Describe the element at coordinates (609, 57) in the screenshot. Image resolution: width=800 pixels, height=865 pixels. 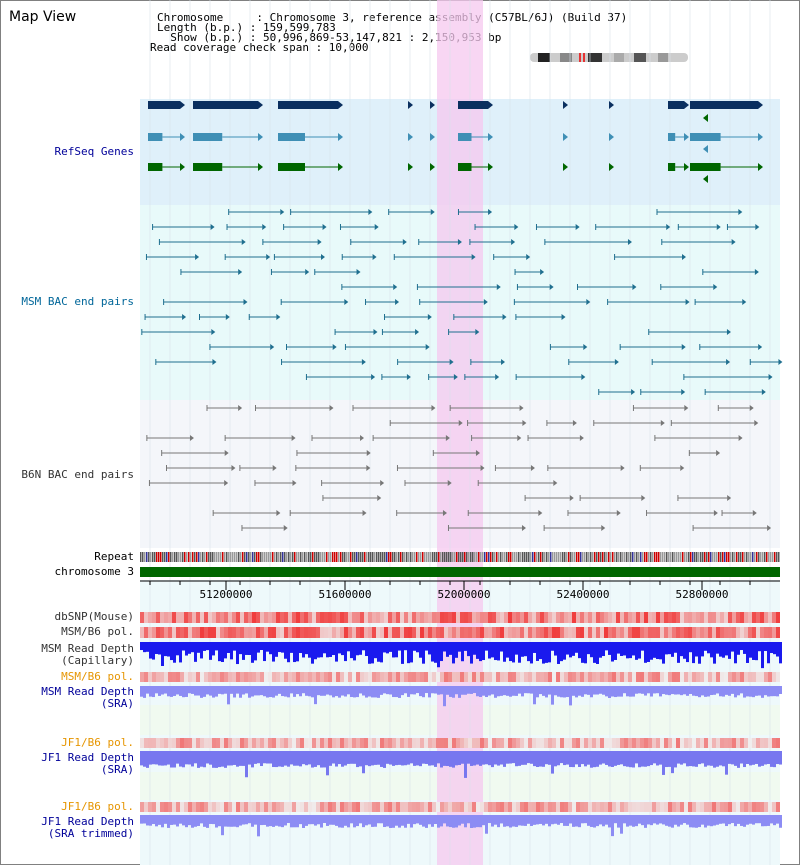
I see `chromosome-ideogram` at that location.